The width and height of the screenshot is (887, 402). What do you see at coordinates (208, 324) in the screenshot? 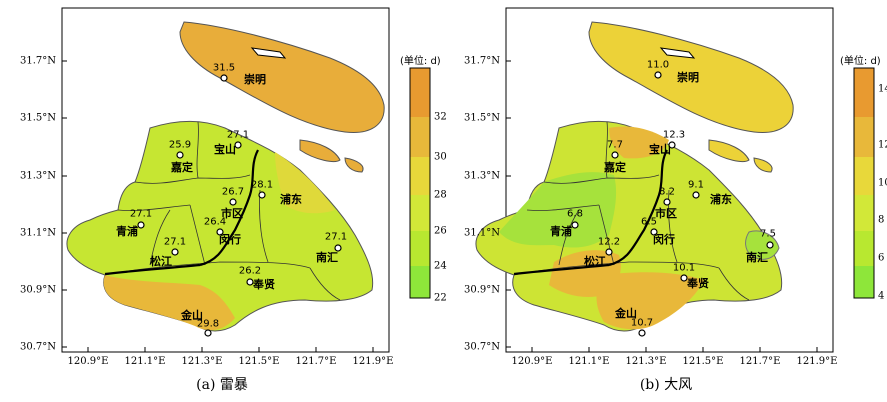
I see `station-value: 29.8` at bounding box center [208, 324].